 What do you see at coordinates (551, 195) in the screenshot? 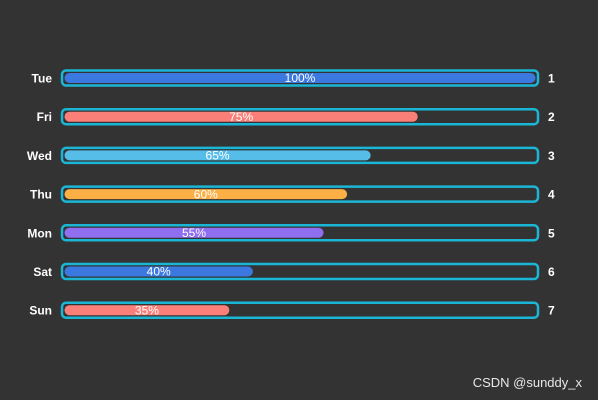
I see `rank-label: 4` at bounding box center [551, 195].